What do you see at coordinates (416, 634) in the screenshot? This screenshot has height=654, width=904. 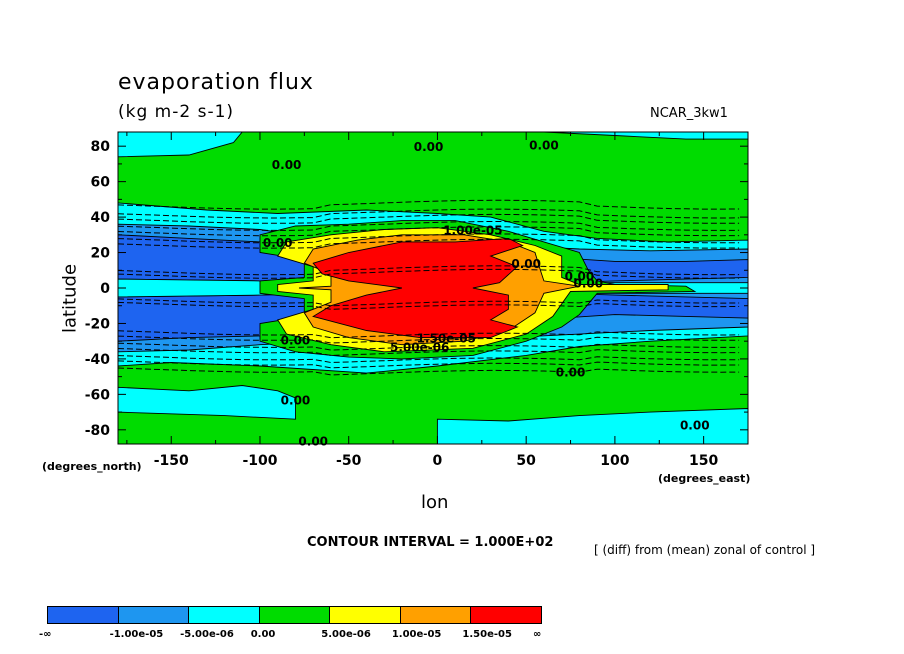 I see `colorbar-label: 1.00e-05` at bounding box center [416, 634].